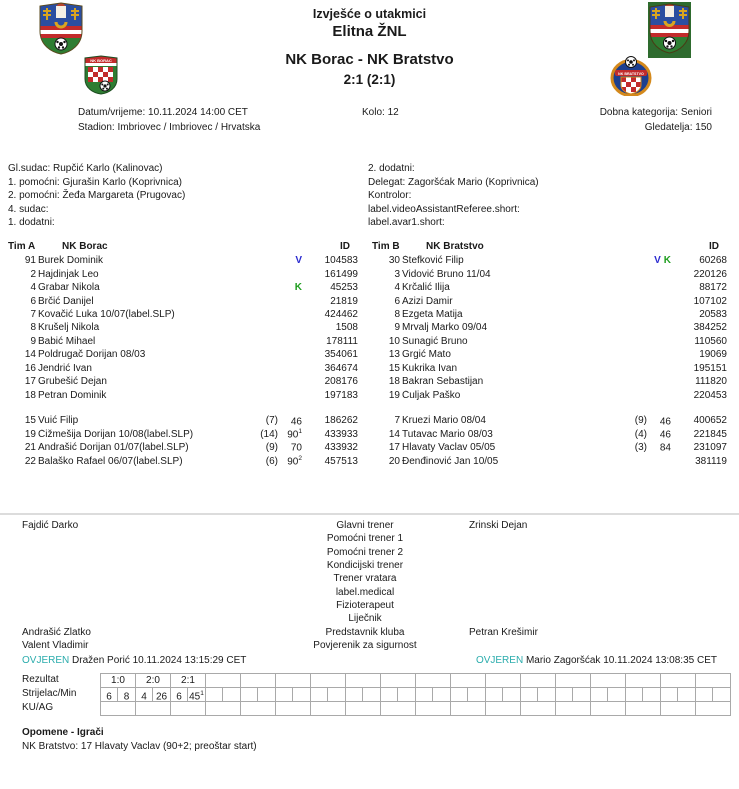 This screenshot has width=739, height=789. I want to click on player-id: 221845, so click(710, 434).